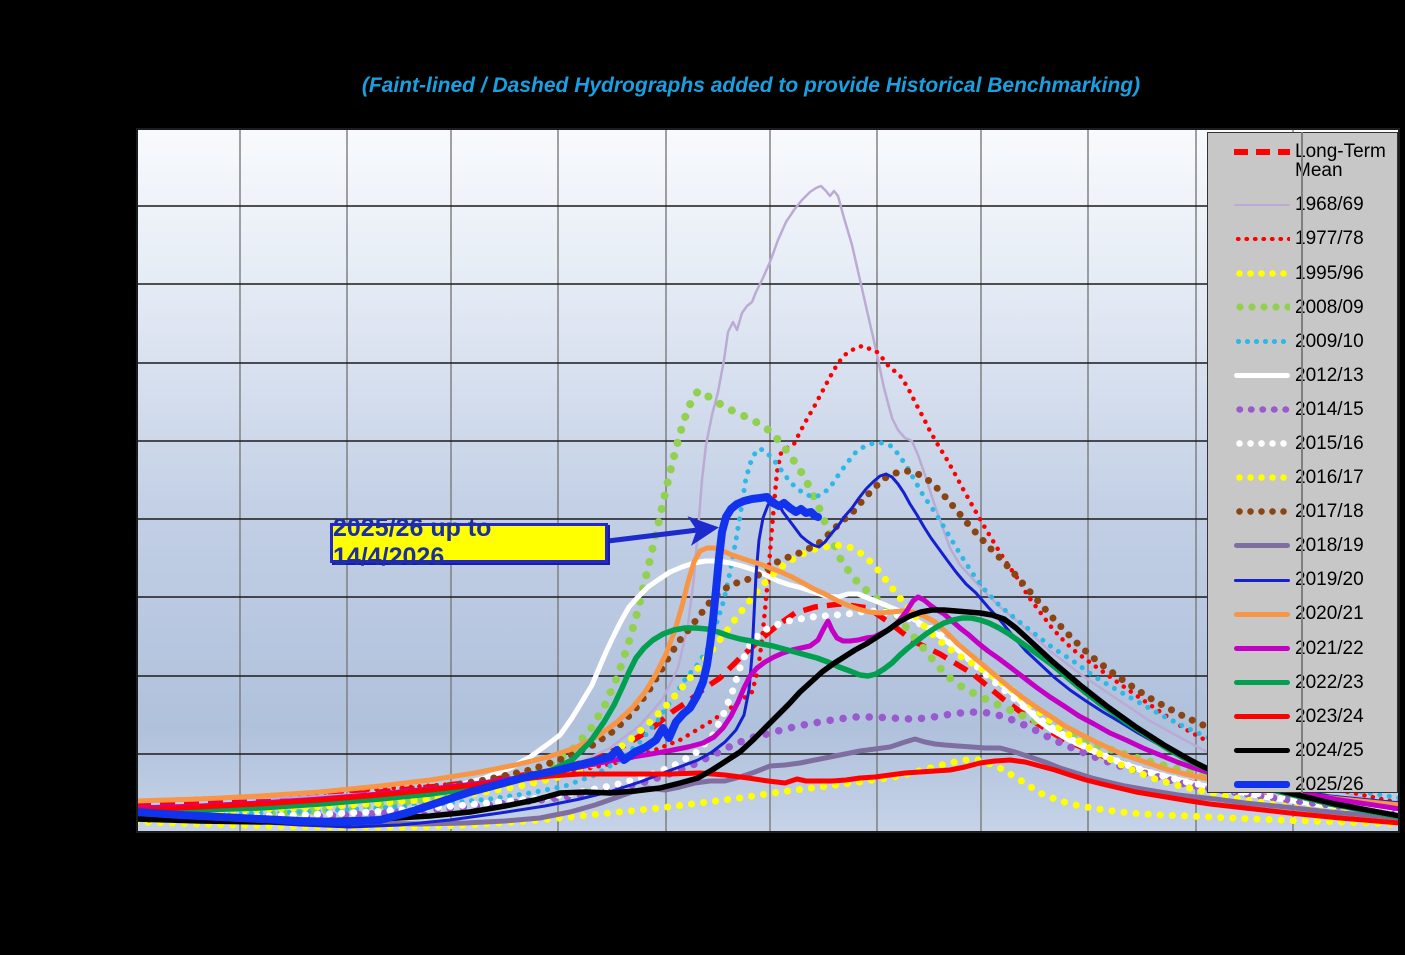  I want to click on legend-item-y2014: 2014/15, so click(1315, 410).